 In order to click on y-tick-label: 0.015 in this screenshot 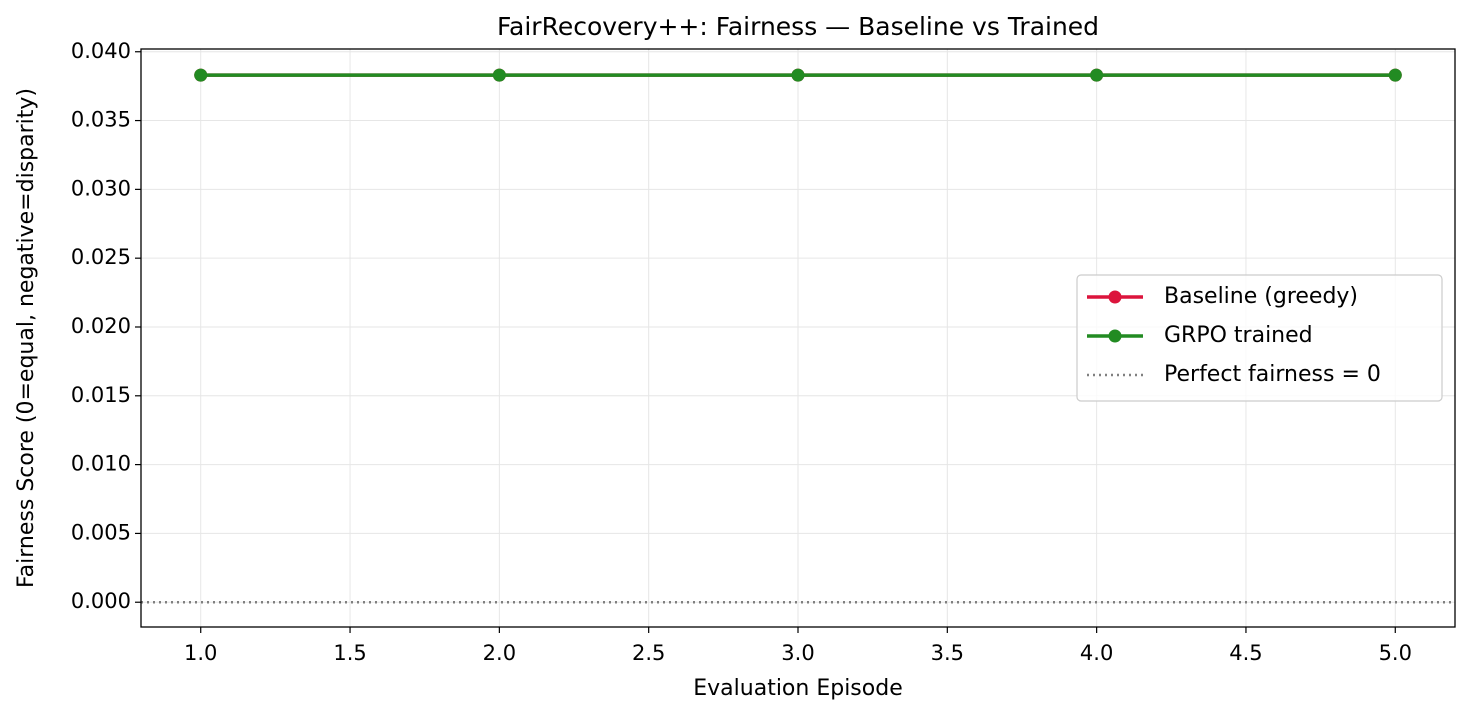, I will do `click(101, 395)`.